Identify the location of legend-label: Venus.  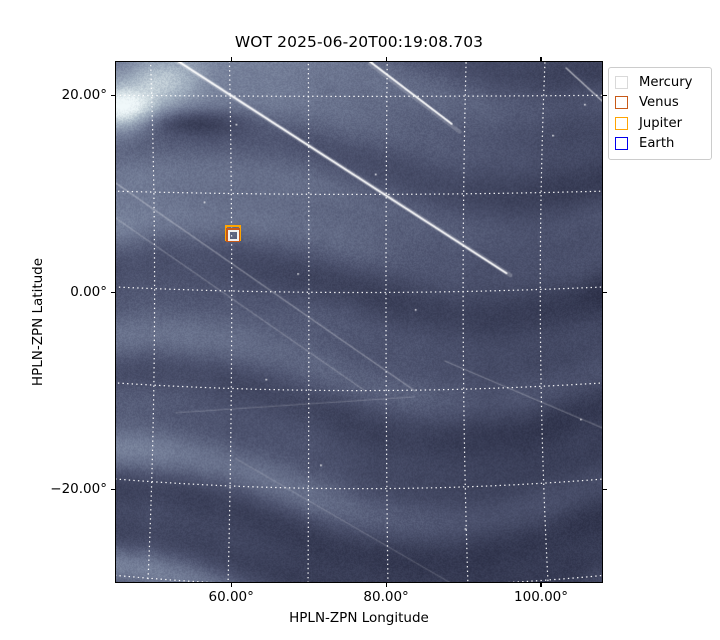
(659, 103).